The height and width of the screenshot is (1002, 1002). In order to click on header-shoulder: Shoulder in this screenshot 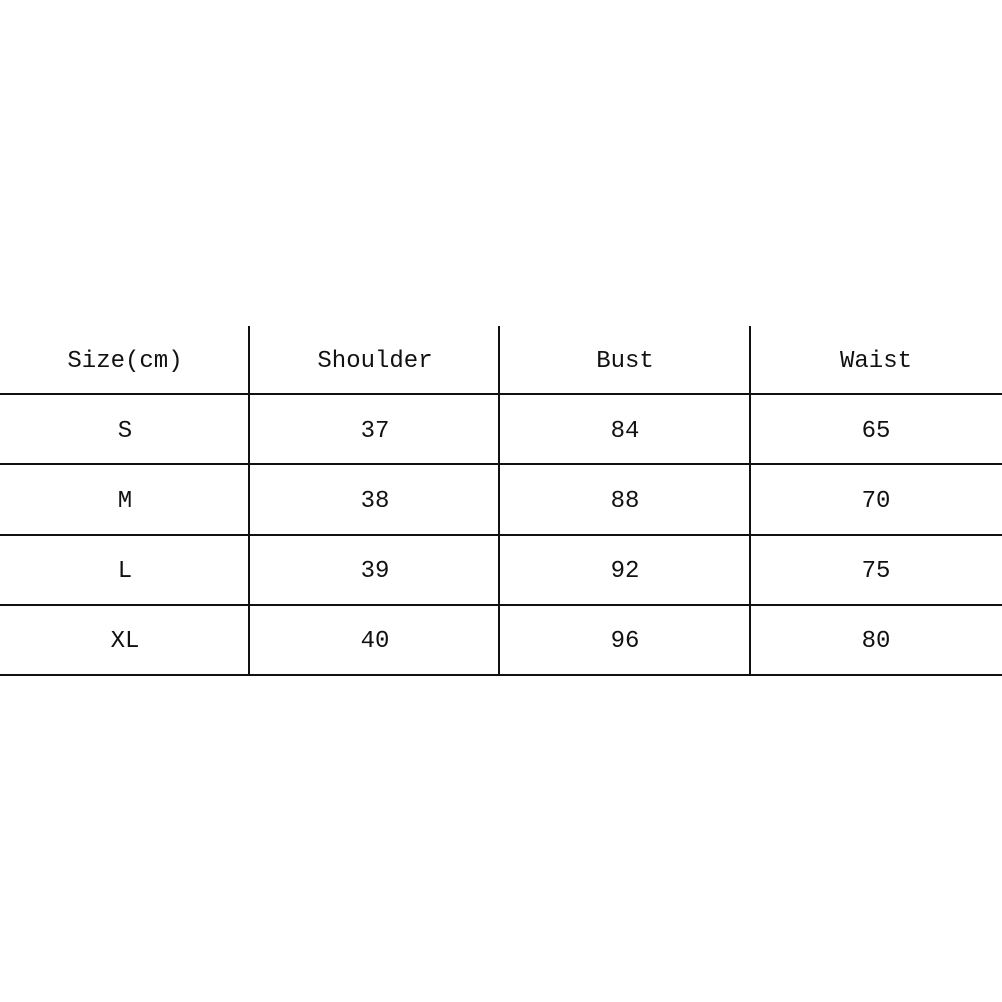, I will do `click(375, 361)`.